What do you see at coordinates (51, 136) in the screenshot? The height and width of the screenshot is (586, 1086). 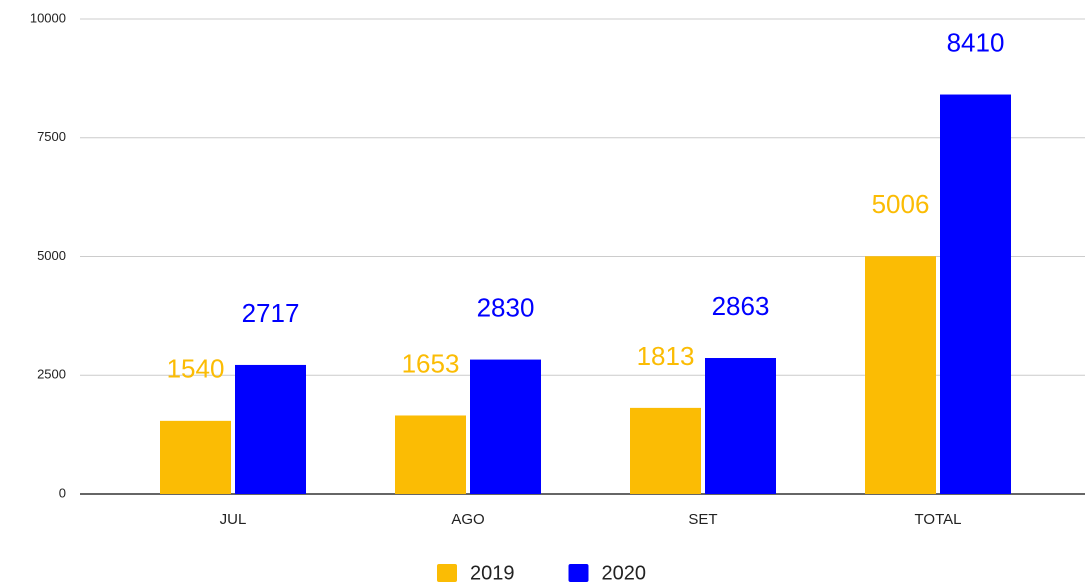 I see `y-tick-label: 7500` at bounding box center [51, 136].